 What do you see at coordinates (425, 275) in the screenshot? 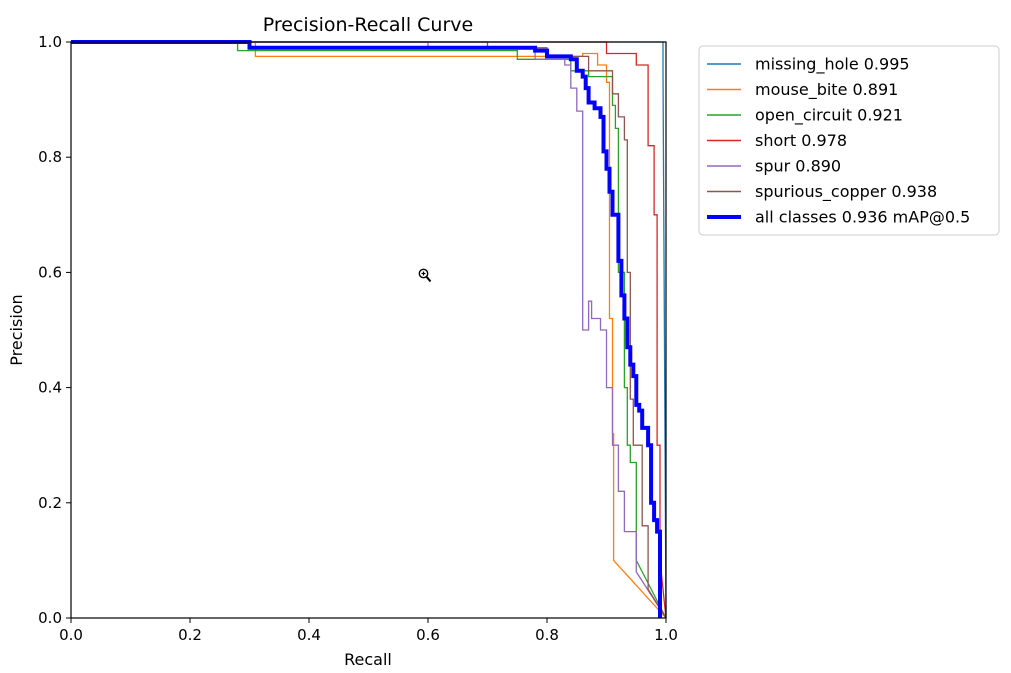
I see `zoom-cursor-icon` at bounding box center [425, 275].